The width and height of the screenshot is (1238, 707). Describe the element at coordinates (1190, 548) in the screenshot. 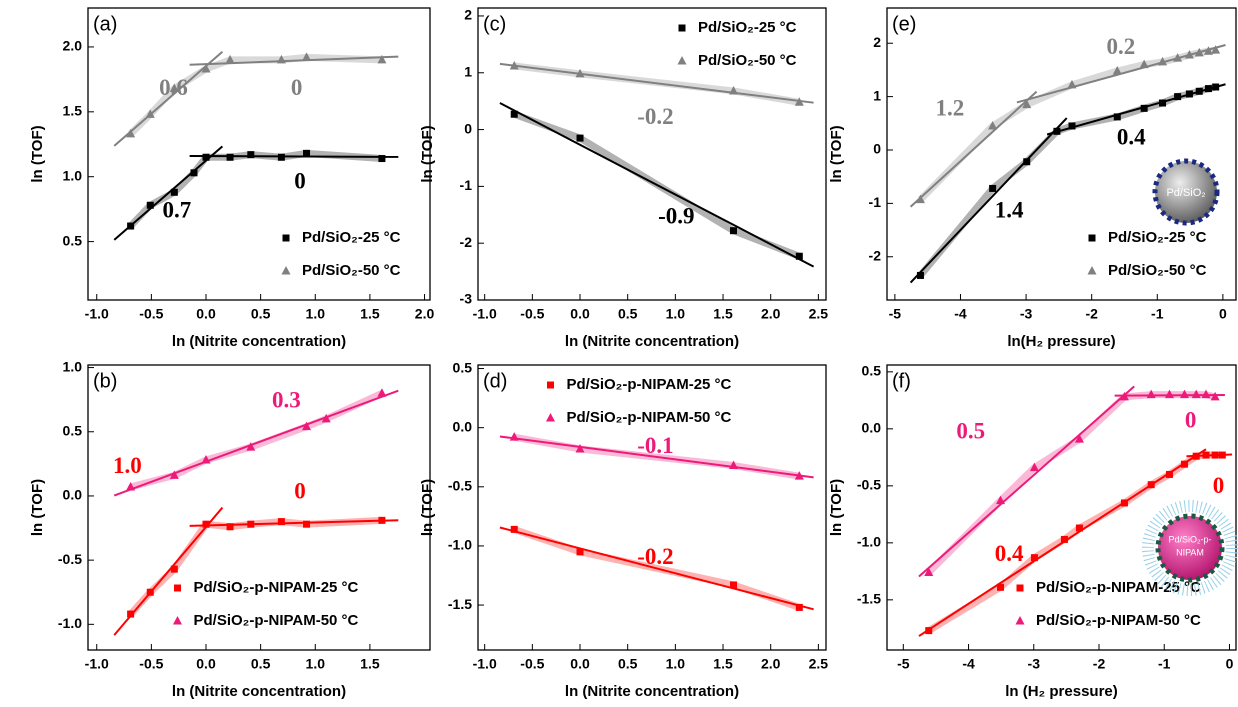

I see `inset-sphere-f: Pd/SiO₂-p- NIPAM` at that location.